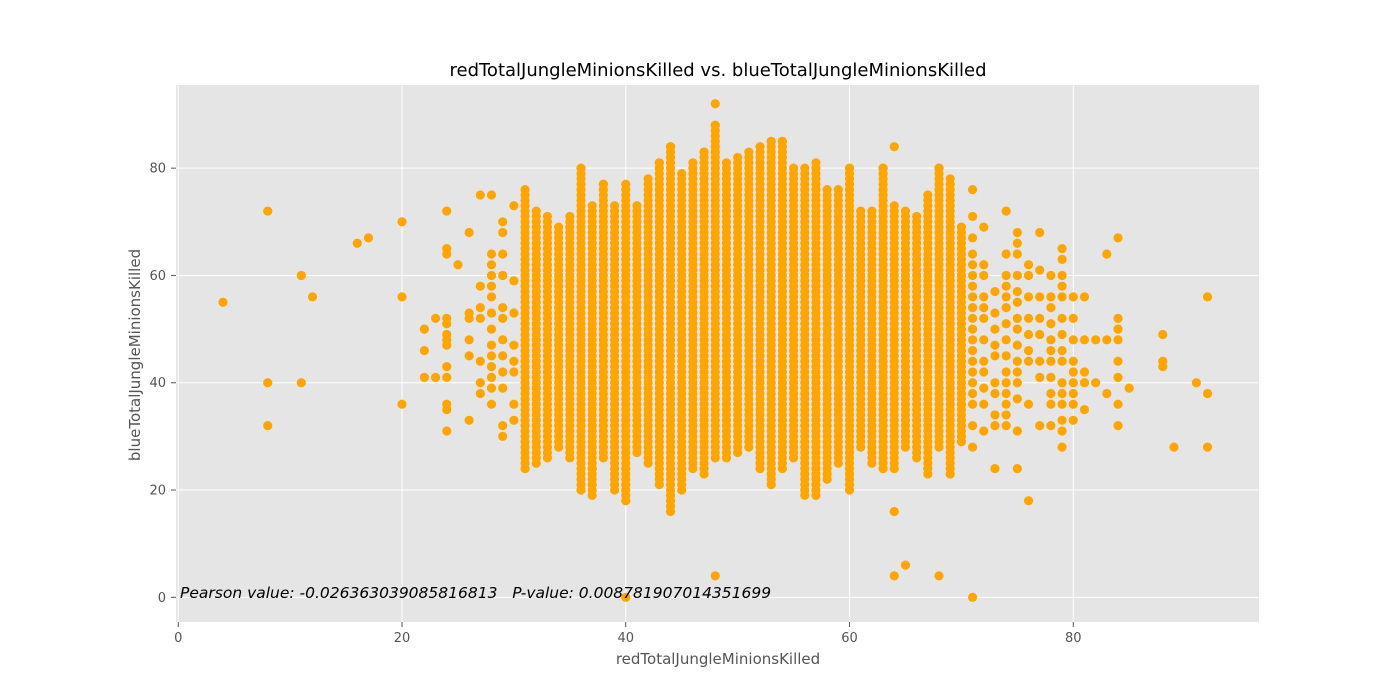  What do you see at coordinates (135, 355) in the screenshot?
I see `y-axis-label: blueTotalJungleMinionsKilled` at bounding box center [135, 355].